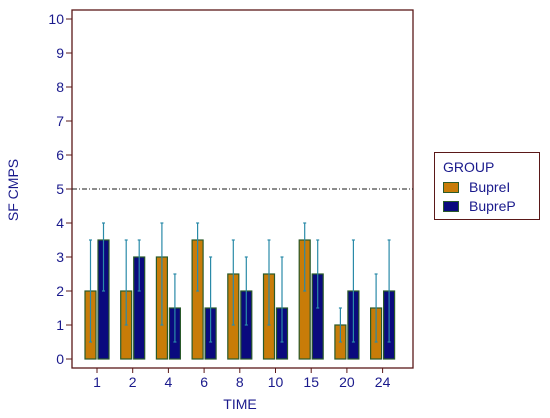  Describe the element at coordinates (311, 382) in the screenshot. I see `x-tick-label-15: 15` at that location.